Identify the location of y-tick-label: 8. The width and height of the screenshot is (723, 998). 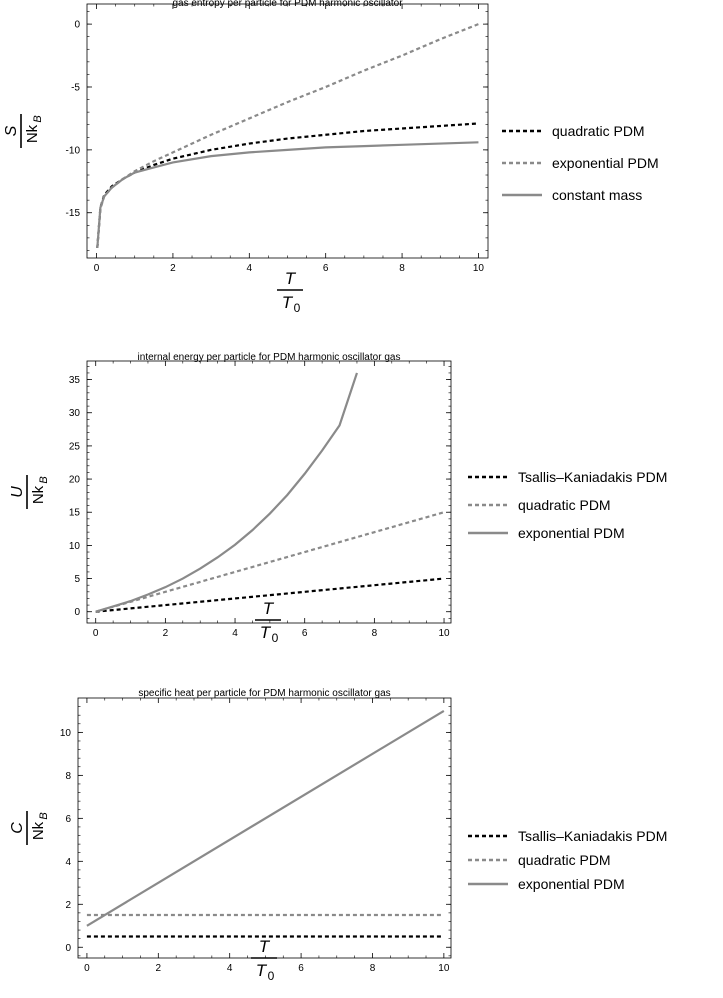
(68, 776).